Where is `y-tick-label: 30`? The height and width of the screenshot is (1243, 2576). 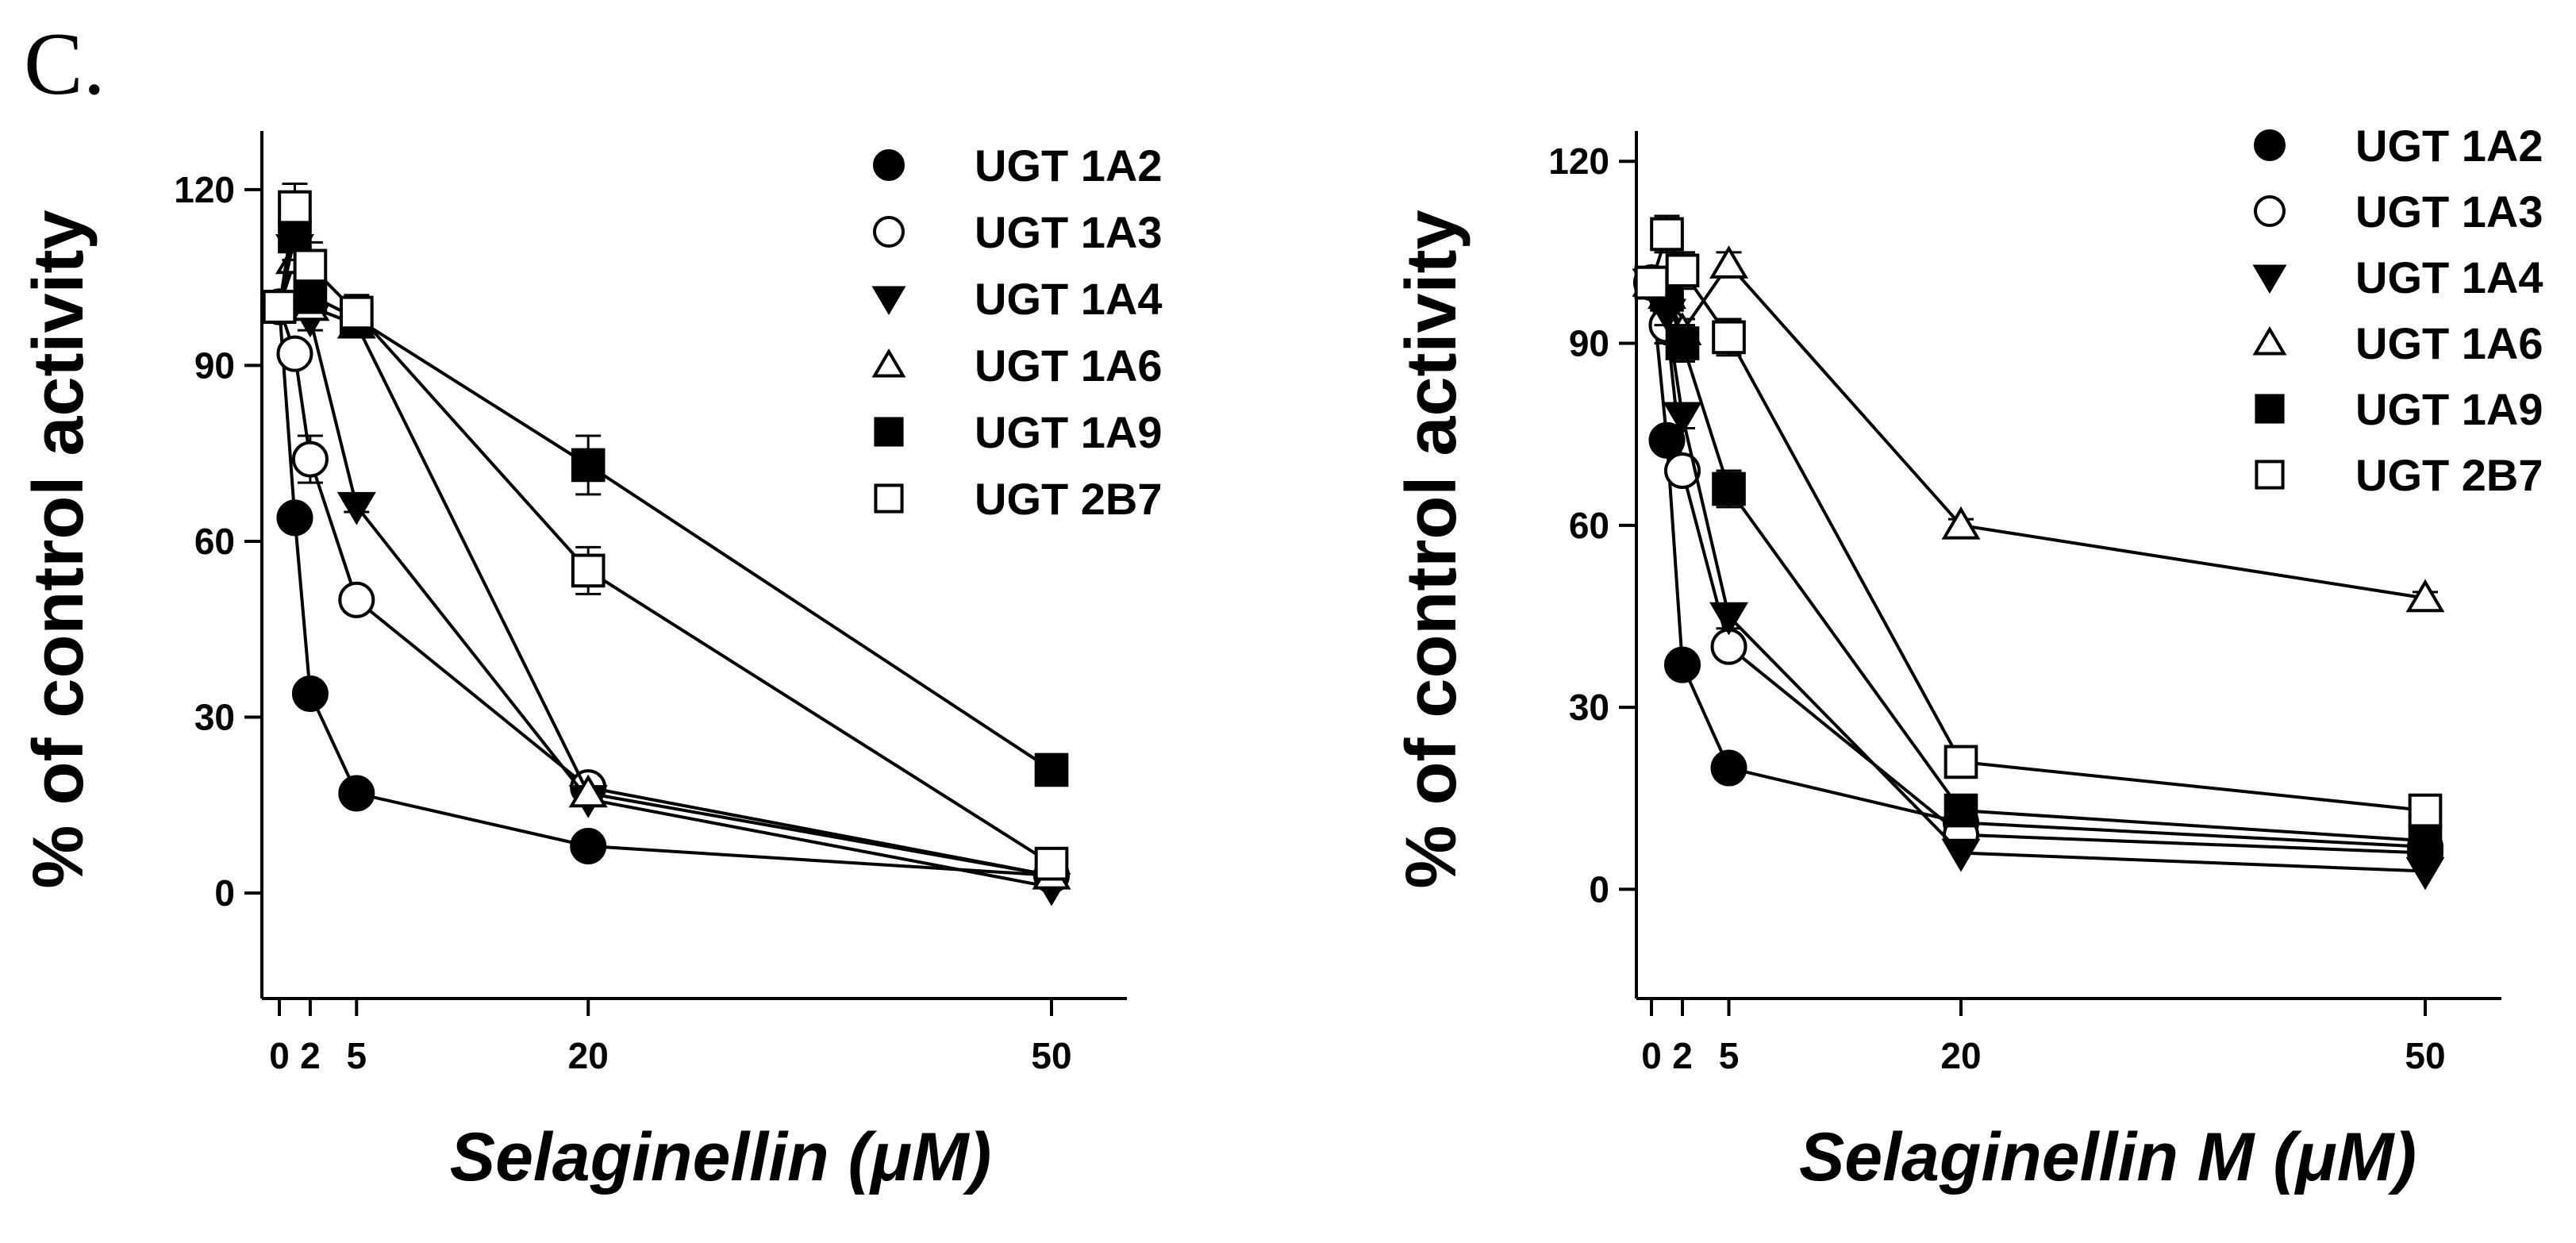
y-tick-label: 30 is located at coordinates (1589, 707).